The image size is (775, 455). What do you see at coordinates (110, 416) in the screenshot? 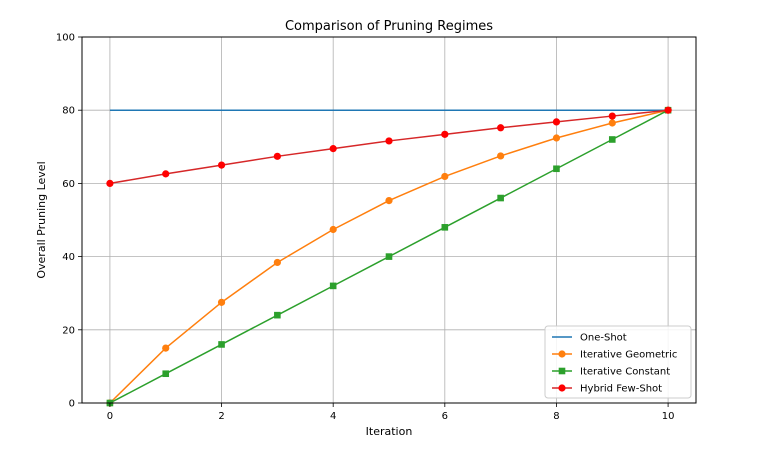
I see `x-tick-label: 0` at bounding box center [110, 416].